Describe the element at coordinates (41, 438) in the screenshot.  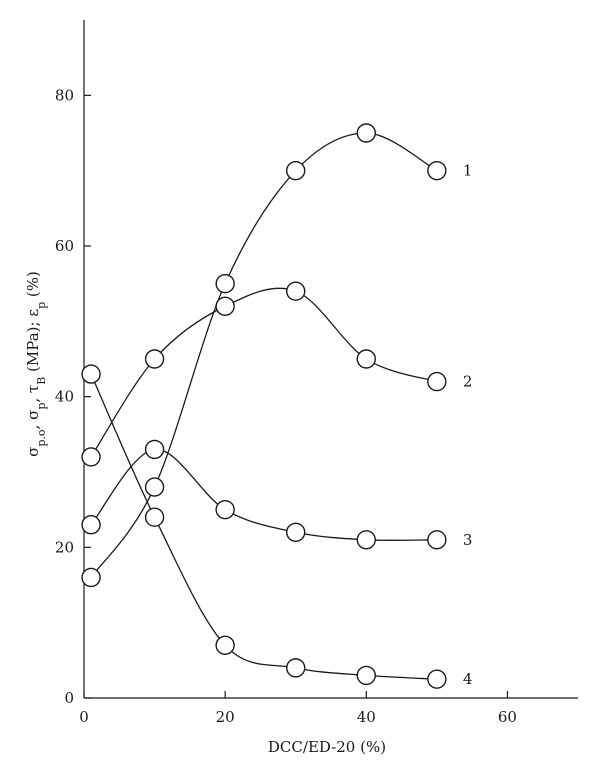
I see `y-axis-title-part: p.o` at that location.